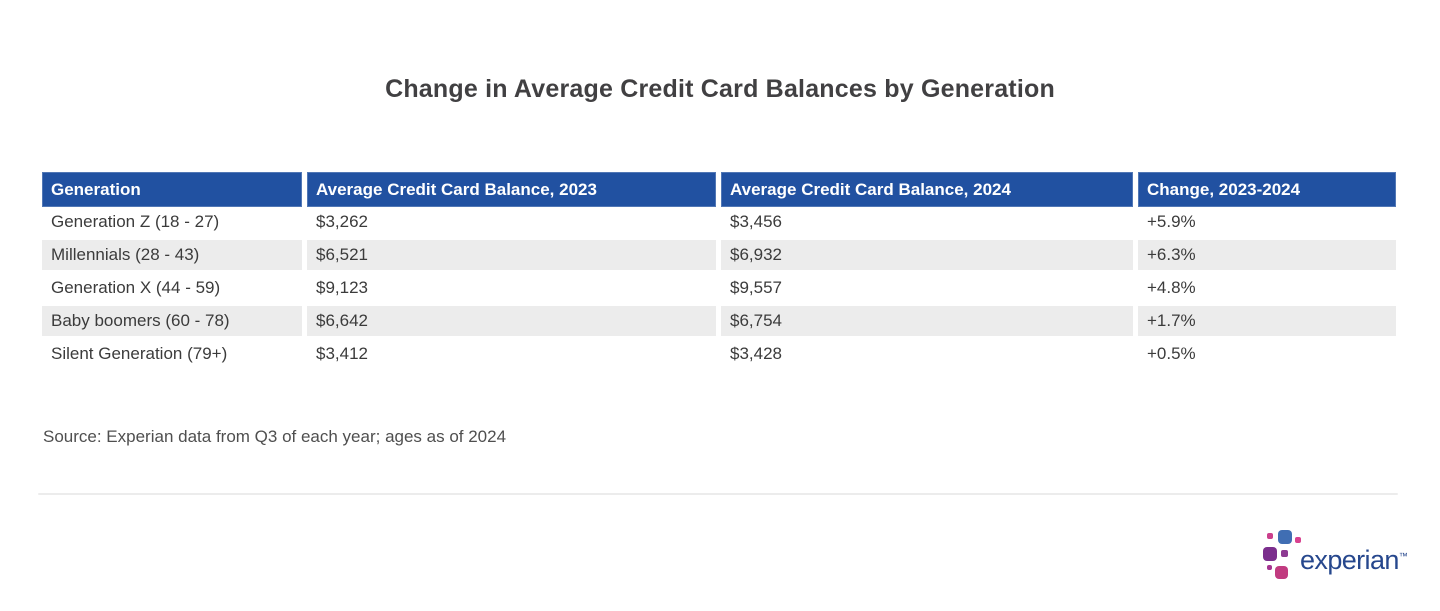  Describe the element at coordinates (1349, 560) in the screenshot. I see `experian-wordmark: experian` at that location.